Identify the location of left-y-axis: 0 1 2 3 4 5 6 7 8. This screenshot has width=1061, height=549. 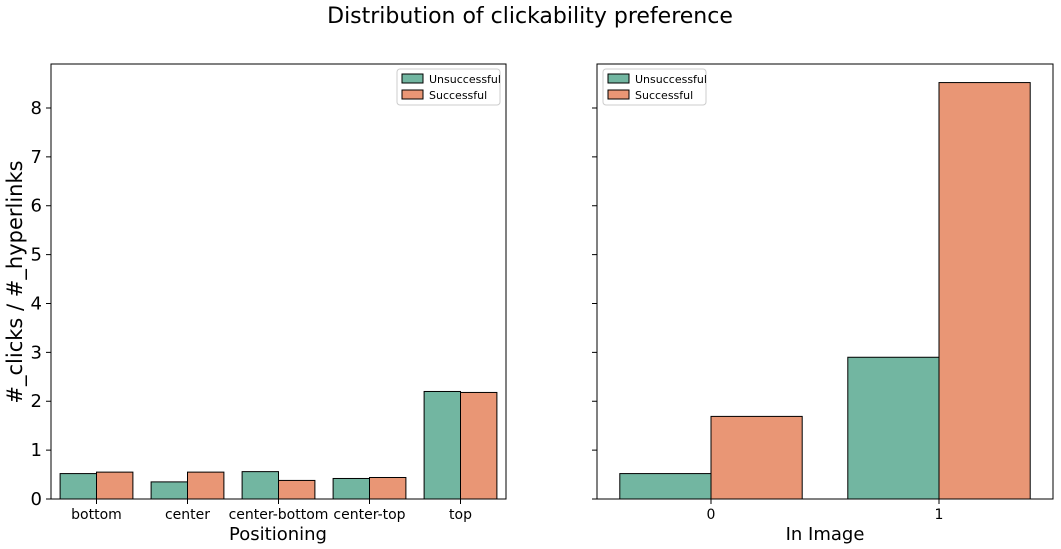
(41, 304).